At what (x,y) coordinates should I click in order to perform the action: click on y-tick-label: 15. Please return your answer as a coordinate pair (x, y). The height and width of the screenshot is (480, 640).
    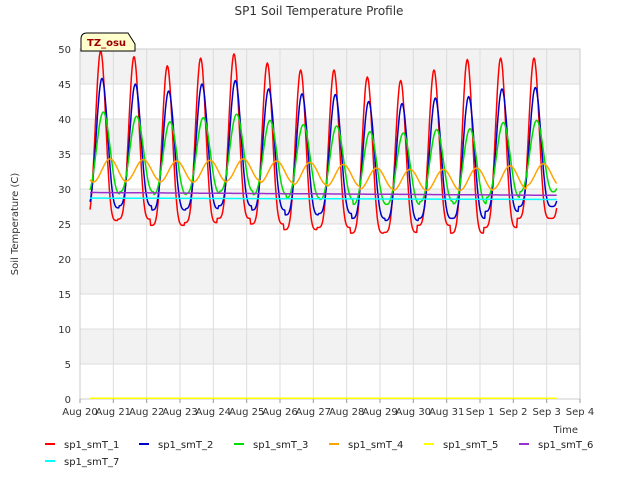
    Looking at the image, I should click on (64, 295).